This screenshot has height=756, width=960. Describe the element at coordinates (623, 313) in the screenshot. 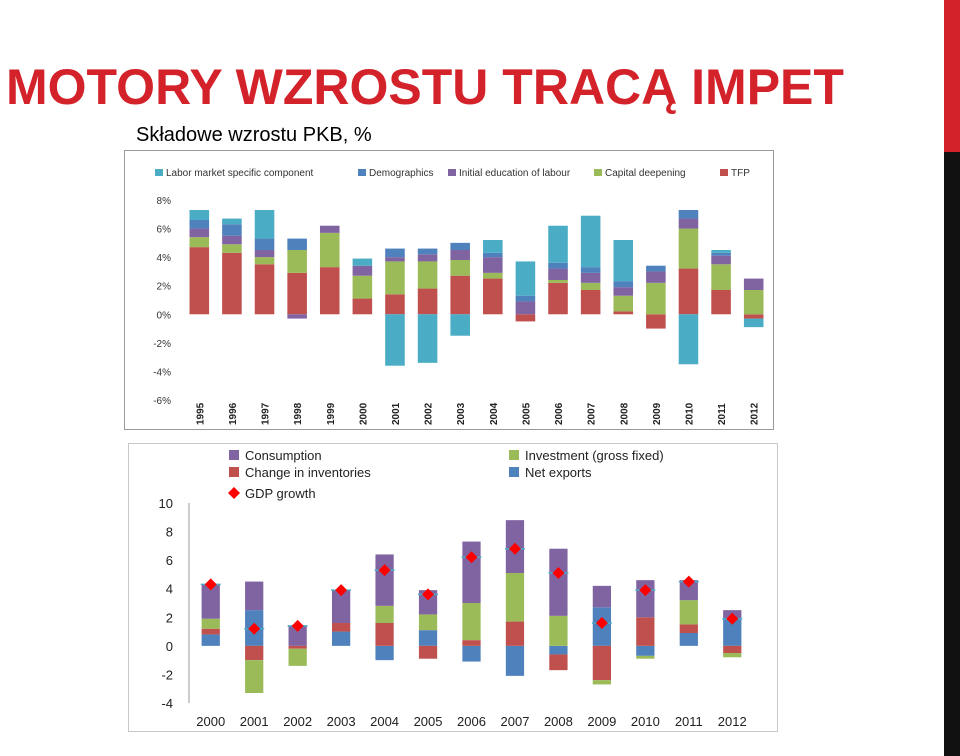

I see `bar-tfp-2008` at that location.